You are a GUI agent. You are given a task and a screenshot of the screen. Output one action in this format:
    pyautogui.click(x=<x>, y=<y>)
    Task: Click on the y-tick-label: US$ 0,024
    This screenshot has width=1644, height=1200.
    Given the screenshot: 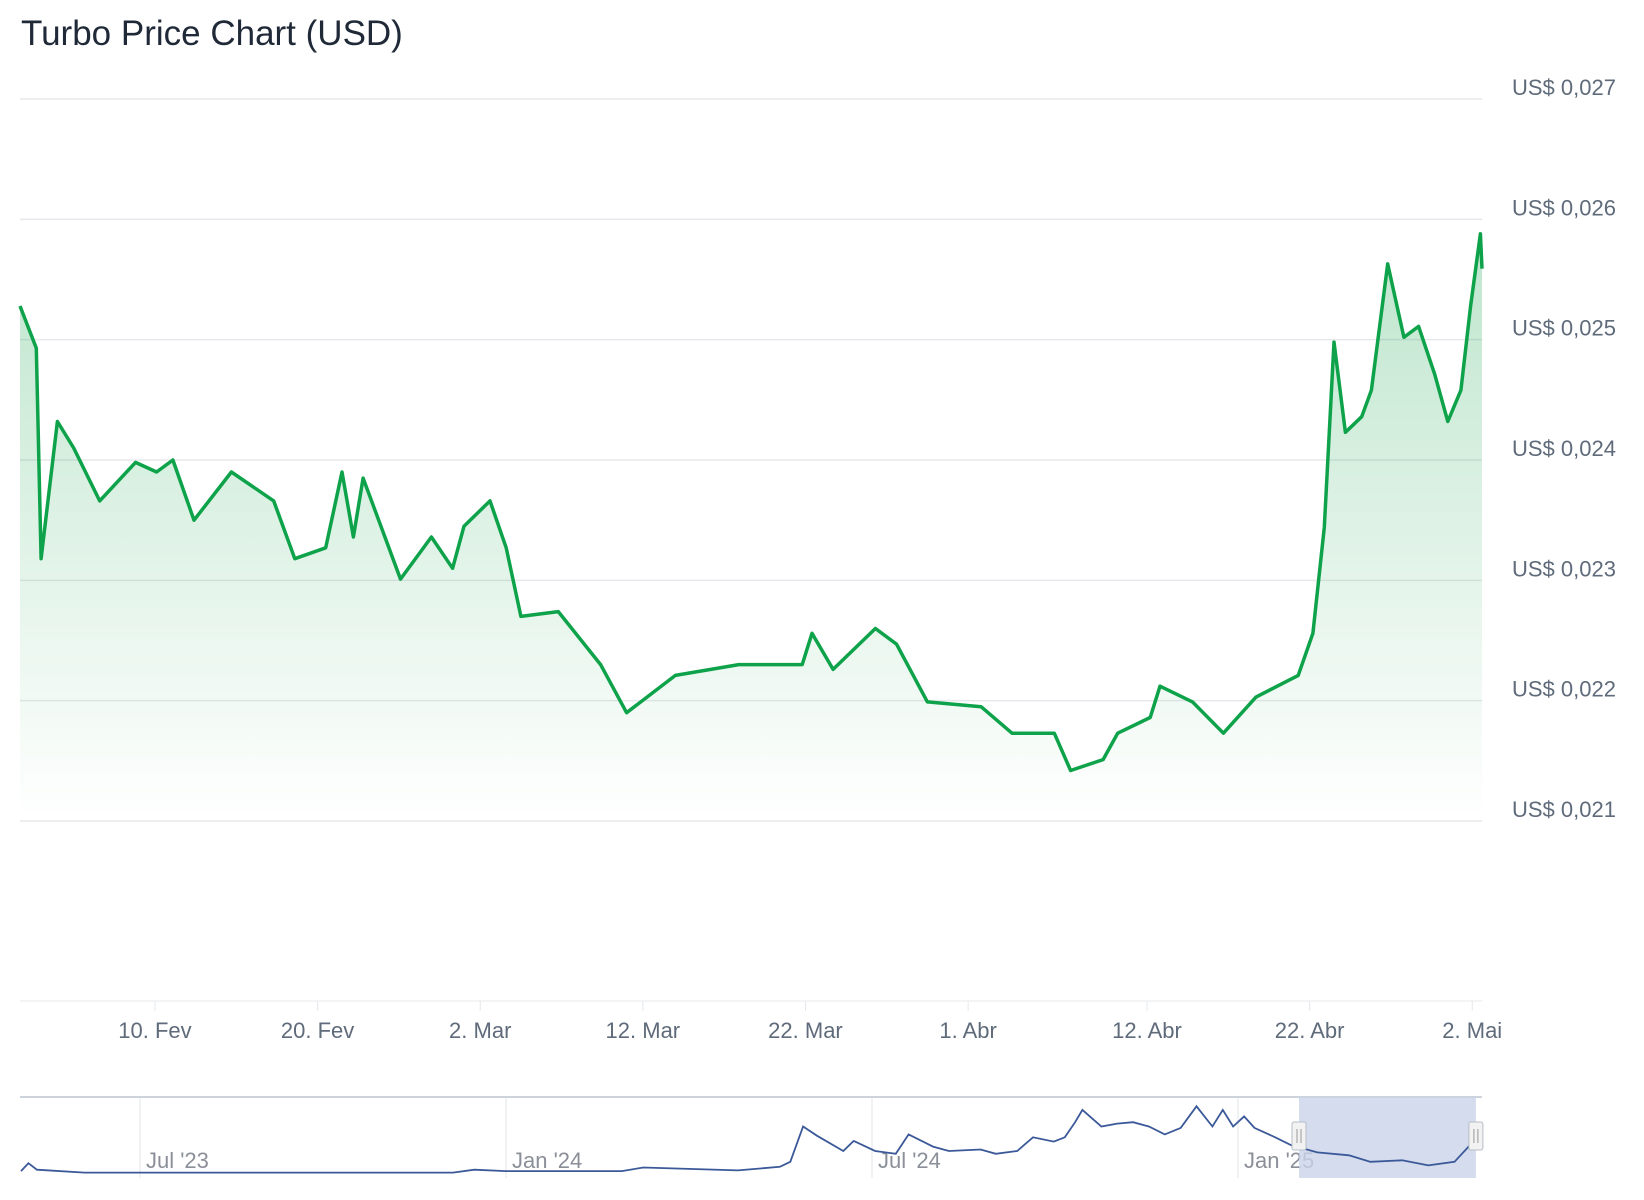 What is the action you would take?
    pyautogui.click(x=1564, y=448)
    